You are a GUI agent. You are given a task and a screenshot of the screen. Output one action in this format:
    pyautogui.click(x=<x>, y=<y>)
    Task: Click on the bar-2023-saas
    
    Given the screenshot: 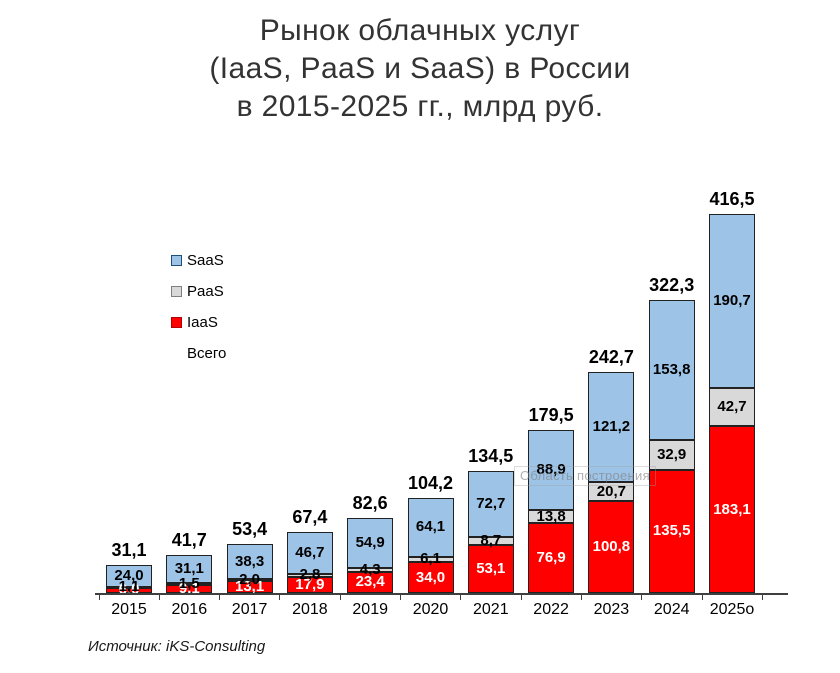 What is the action you would take?
    pyautogui.click(x=611, y=427)
    